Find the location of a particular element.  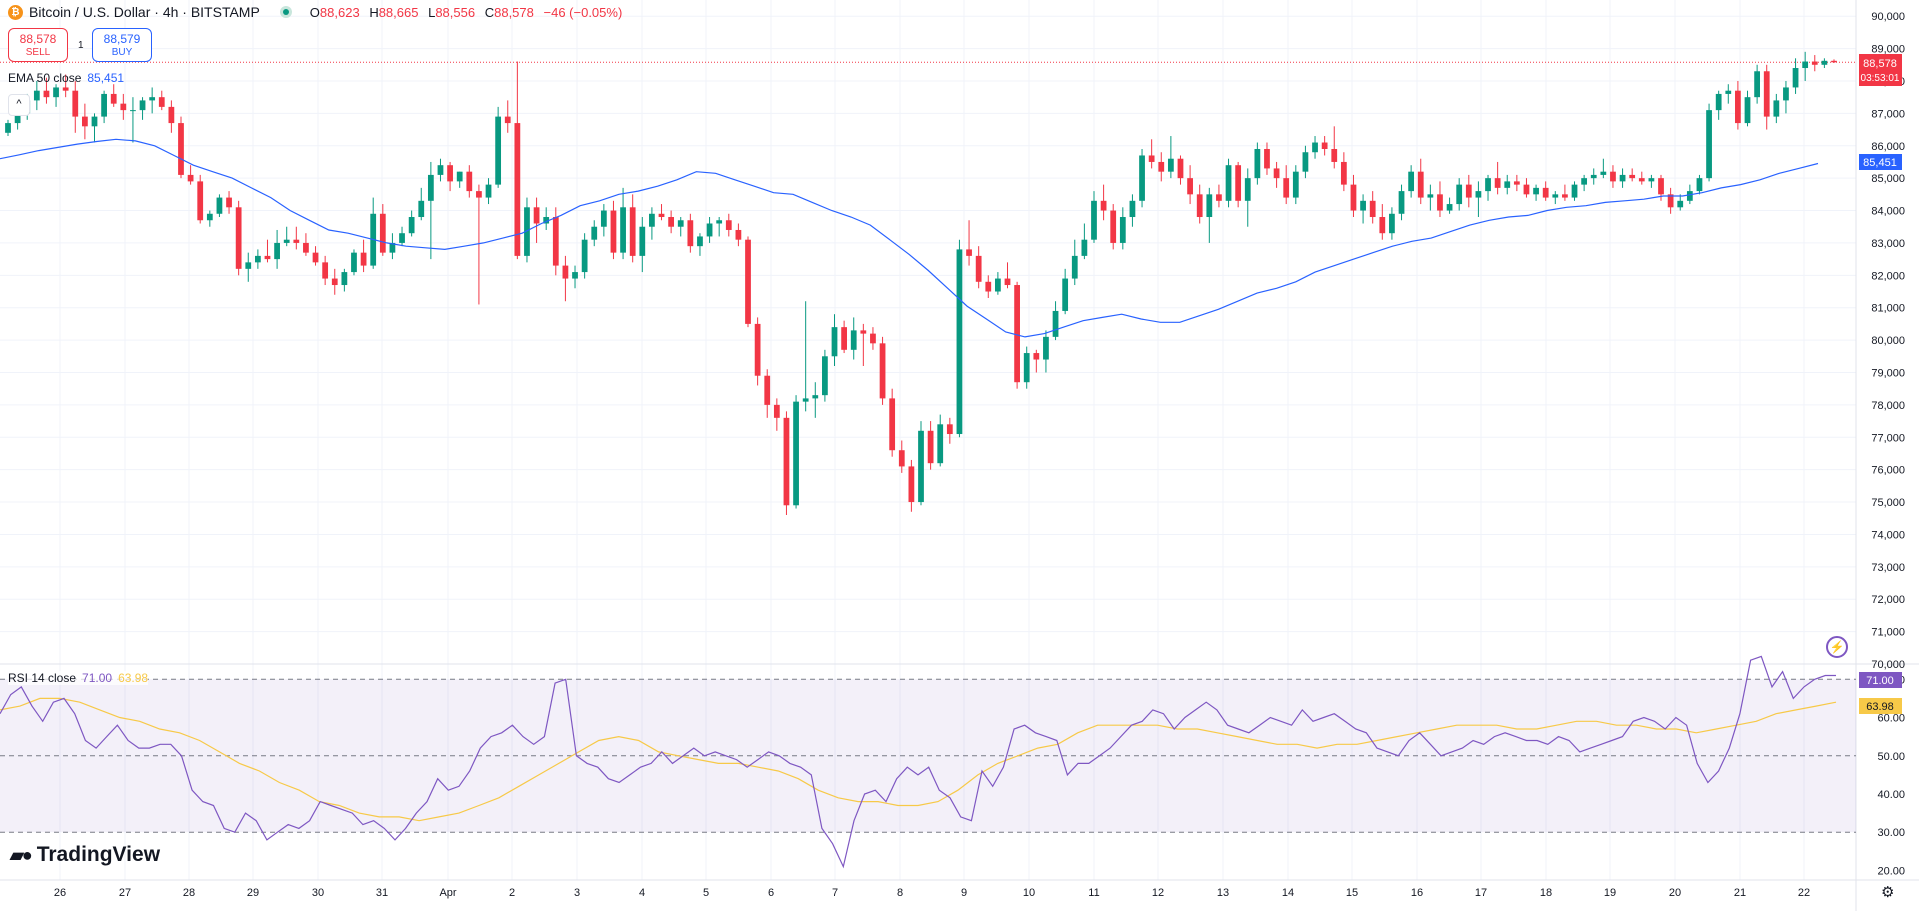

time-tick-label: Apr is located at coordinates (447, 893).